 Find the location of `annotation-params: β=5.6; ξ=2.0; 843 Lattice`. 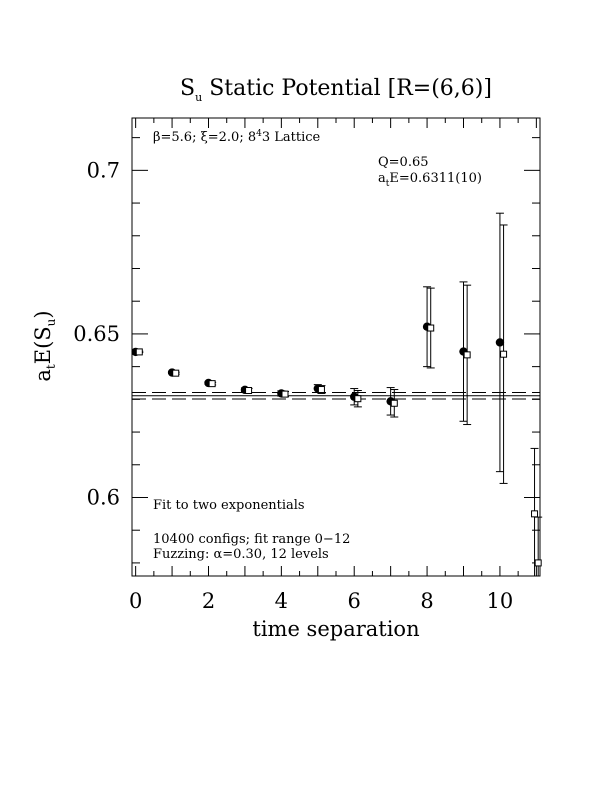

annotation-params: β=5.6; ξ=2.0; 843 Lattice is located at coordinates (237, 137).